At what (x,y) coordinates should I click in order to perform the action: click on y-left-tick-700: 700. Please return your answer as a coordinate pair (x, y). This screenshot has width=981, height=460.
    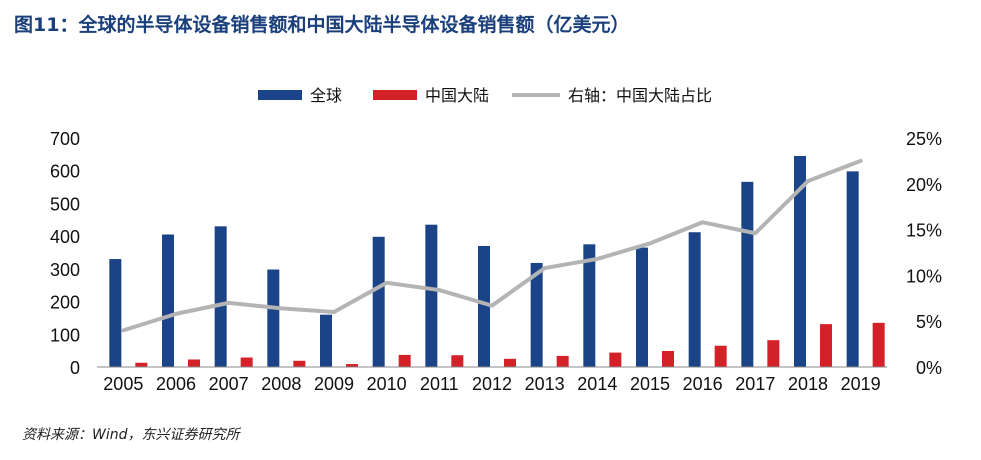
    Looking at the image, I should click on (65, 139).